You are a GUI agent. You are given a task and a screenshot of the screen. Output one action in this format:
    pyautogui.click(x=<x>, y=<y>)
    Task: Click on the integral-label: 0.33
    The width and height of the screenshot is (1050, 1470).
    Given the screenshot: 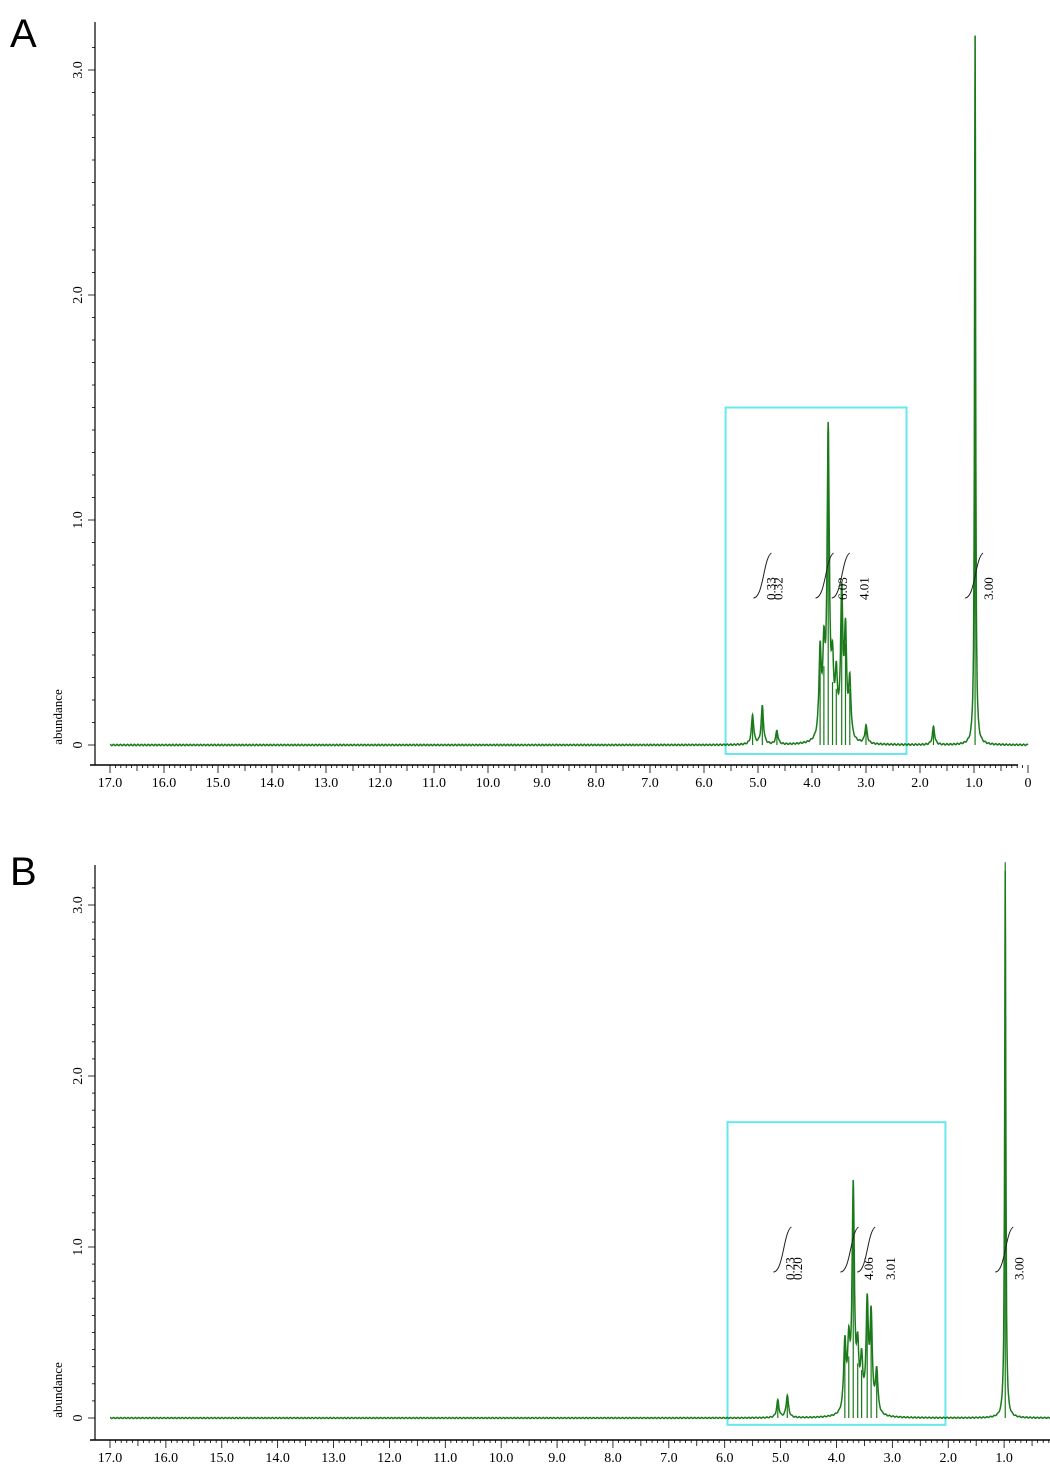 What is the action you would take?
    pyautogui.click(x=770, y=588)
    